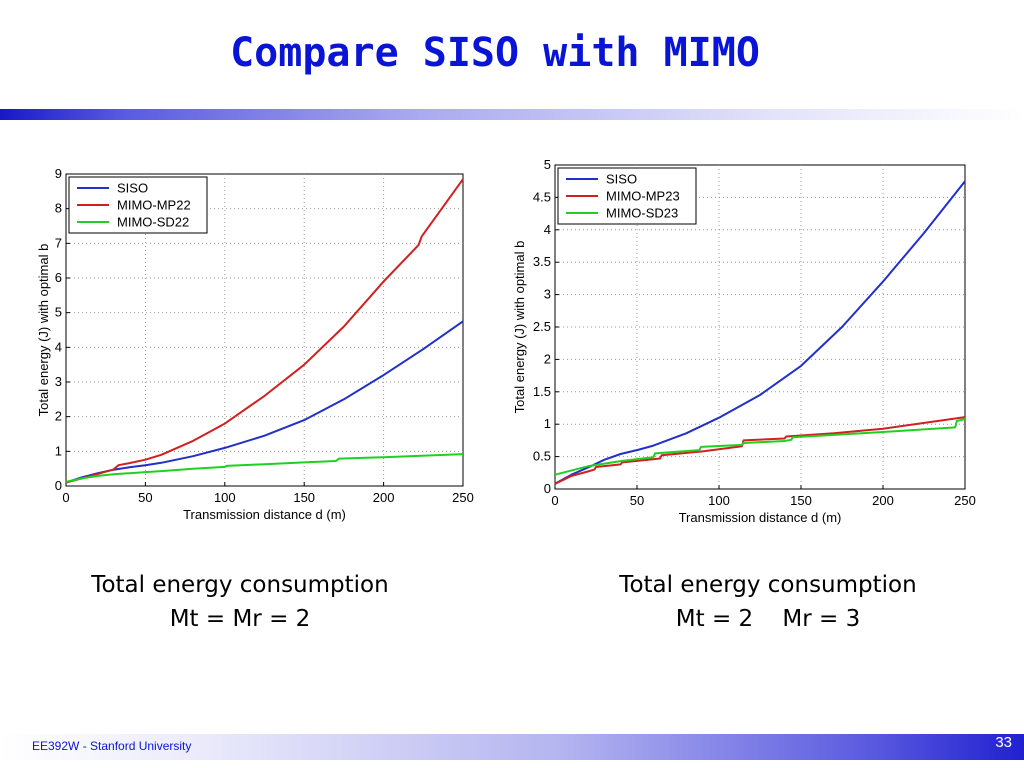 This screenshot has height=768, width=1024. Describe the element at coordinates (384, 497) in the screenshot. I see `chart0-x-tick-label: 200` at that location.